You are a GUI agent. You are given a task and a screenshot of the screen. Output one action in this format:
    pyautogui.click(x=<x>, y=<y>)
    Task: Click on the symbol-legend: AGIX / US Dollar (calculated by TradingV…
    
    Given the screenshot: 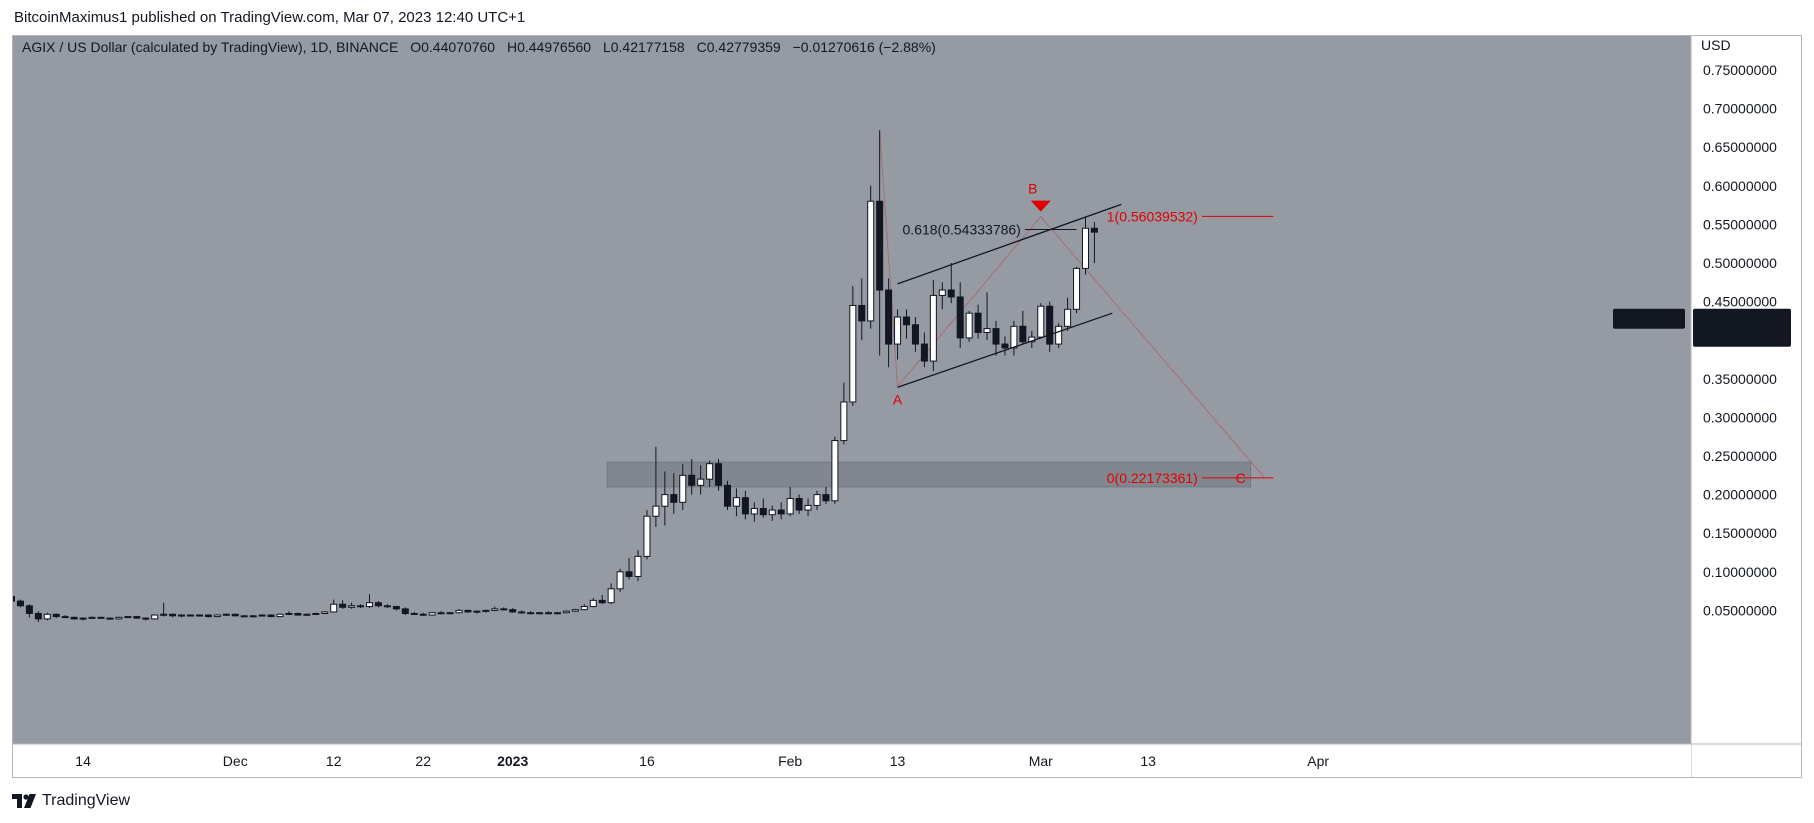 What is the action you would take?
    pyautogui.click(x=479, y=47)
    